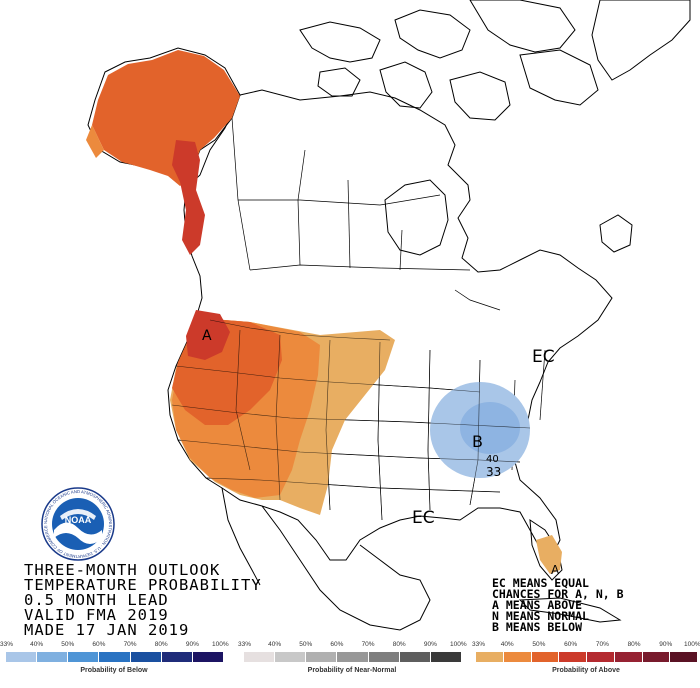  Describe the element at coordinates (692, 644) in the screenshot. I see `above-scale-tick: 100%` at that location.